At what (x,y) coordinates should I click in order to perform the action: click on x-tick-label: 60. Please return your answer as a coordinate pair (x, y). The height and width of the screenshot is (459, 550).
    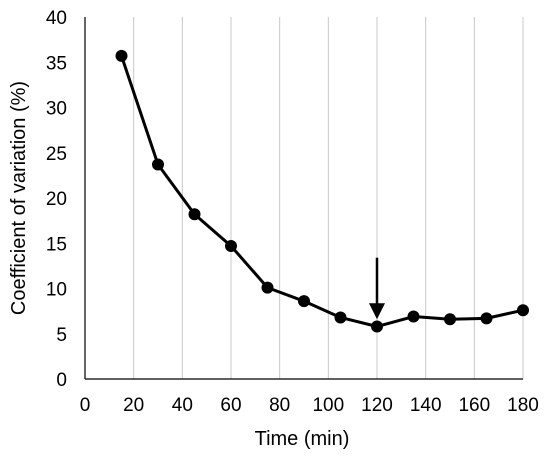
    Looking at the image, I should click on (230, 405).